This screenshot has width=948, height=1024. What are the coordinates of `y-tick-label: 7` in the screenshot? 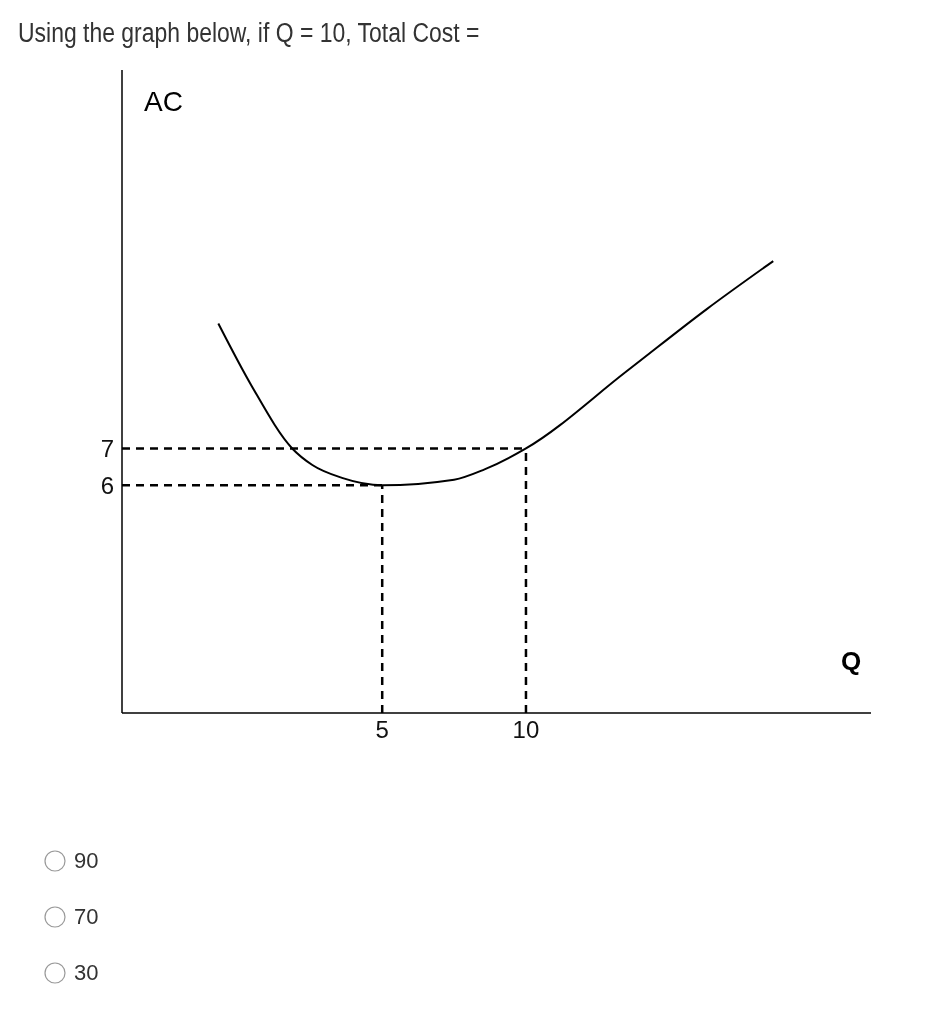 It's located at (107, 448).